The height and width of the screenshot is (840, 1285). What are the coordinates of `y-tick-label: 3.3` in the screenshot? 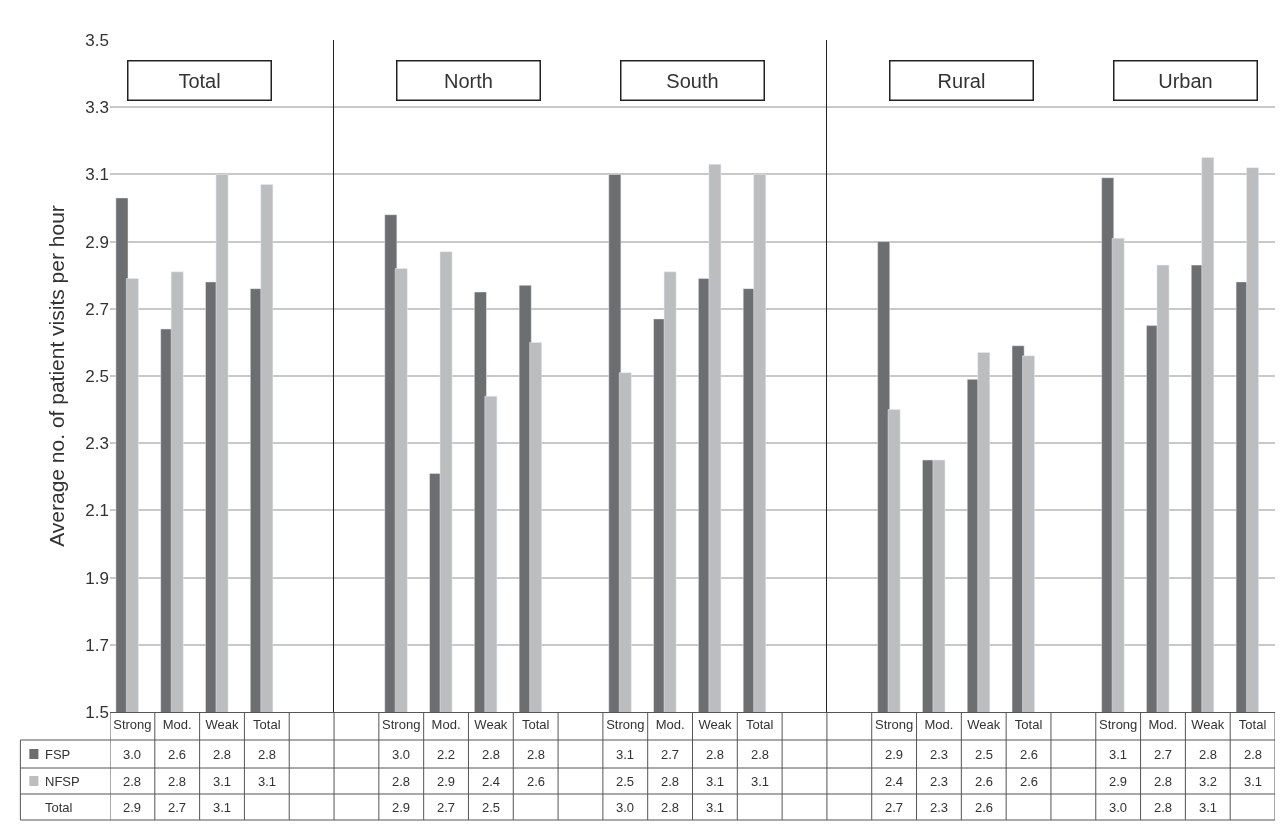 It's located at (97, 108).